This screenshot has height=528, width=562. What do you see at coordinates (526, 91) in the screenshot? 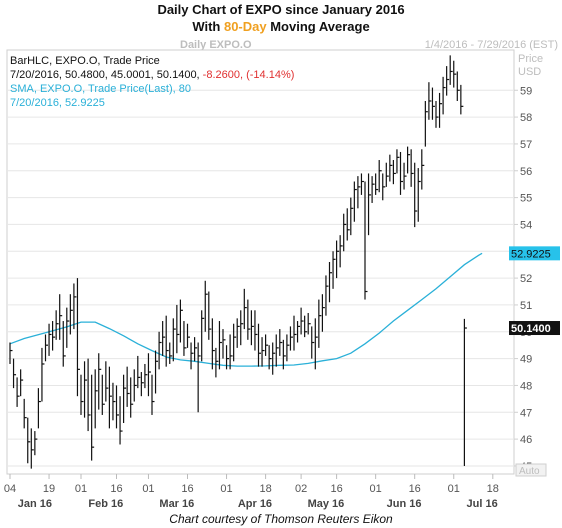
I see `y-tick-label: 59` at bounding box center [526, 91].